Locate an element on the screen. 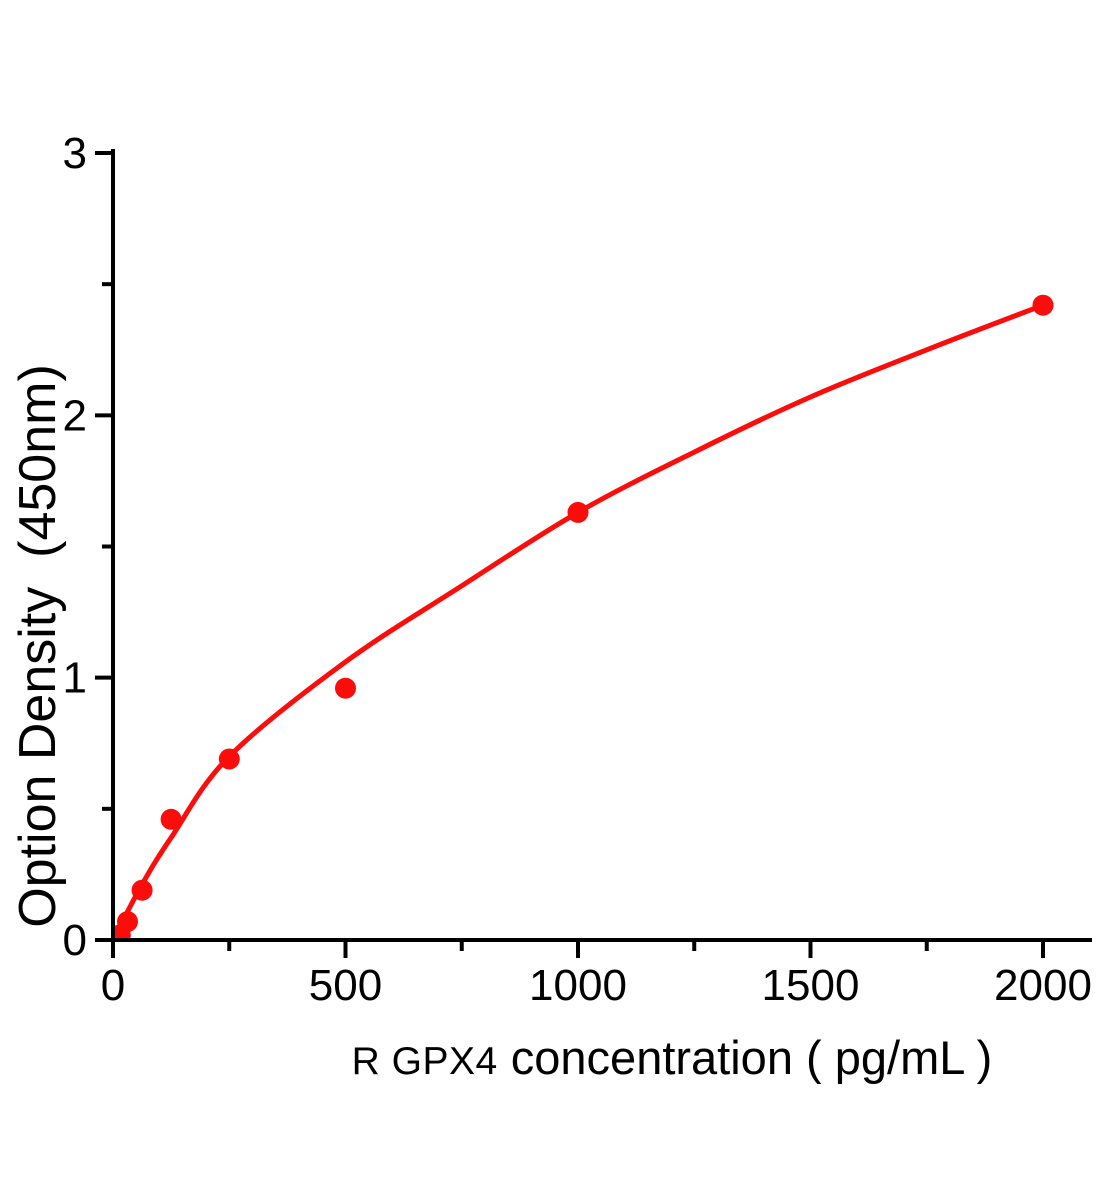  x-tick-label: 1000 is located at coordinates (578, 985).